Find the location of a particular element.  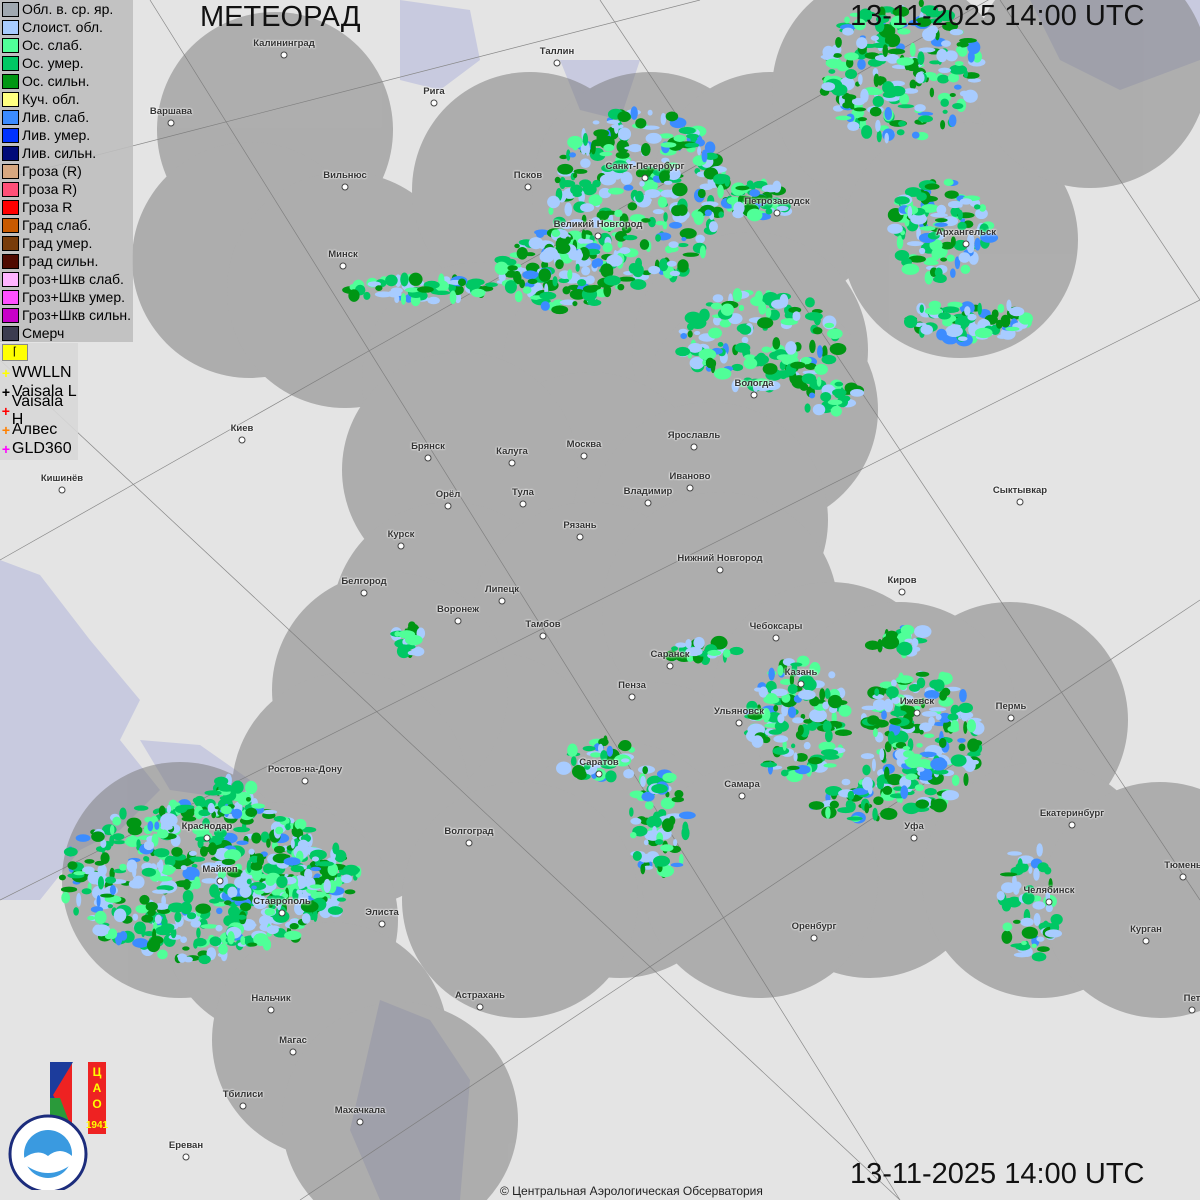

lightning-source: + GLD360 is located at coordinates (39, 448).